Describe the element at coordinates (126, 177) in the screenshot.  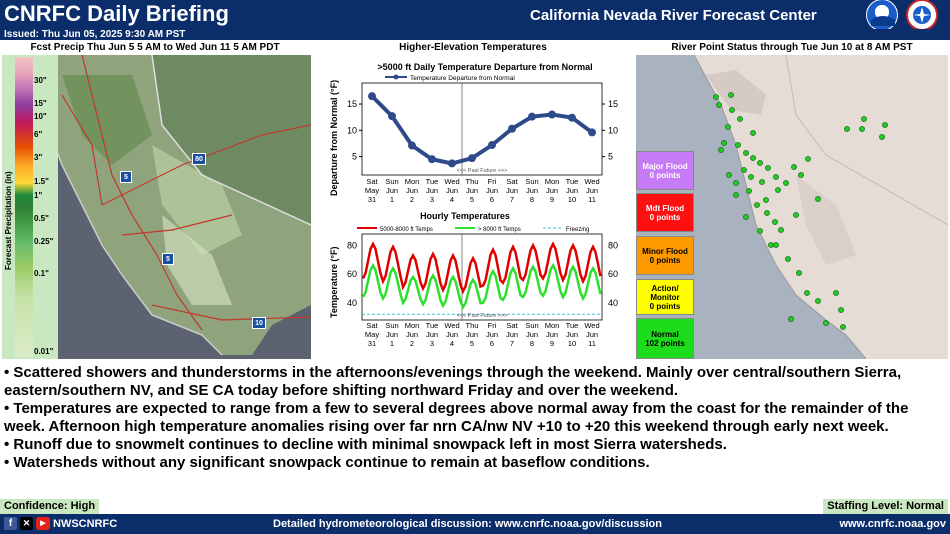
I see `i5-shield-north: 5` at that location.